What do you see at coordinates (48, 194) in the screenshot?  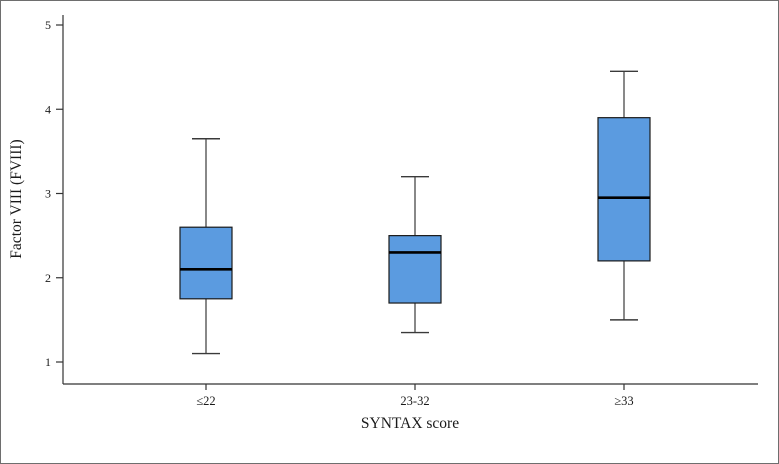 I see `y-tick-label: 3` at bounding box center [48, 194].